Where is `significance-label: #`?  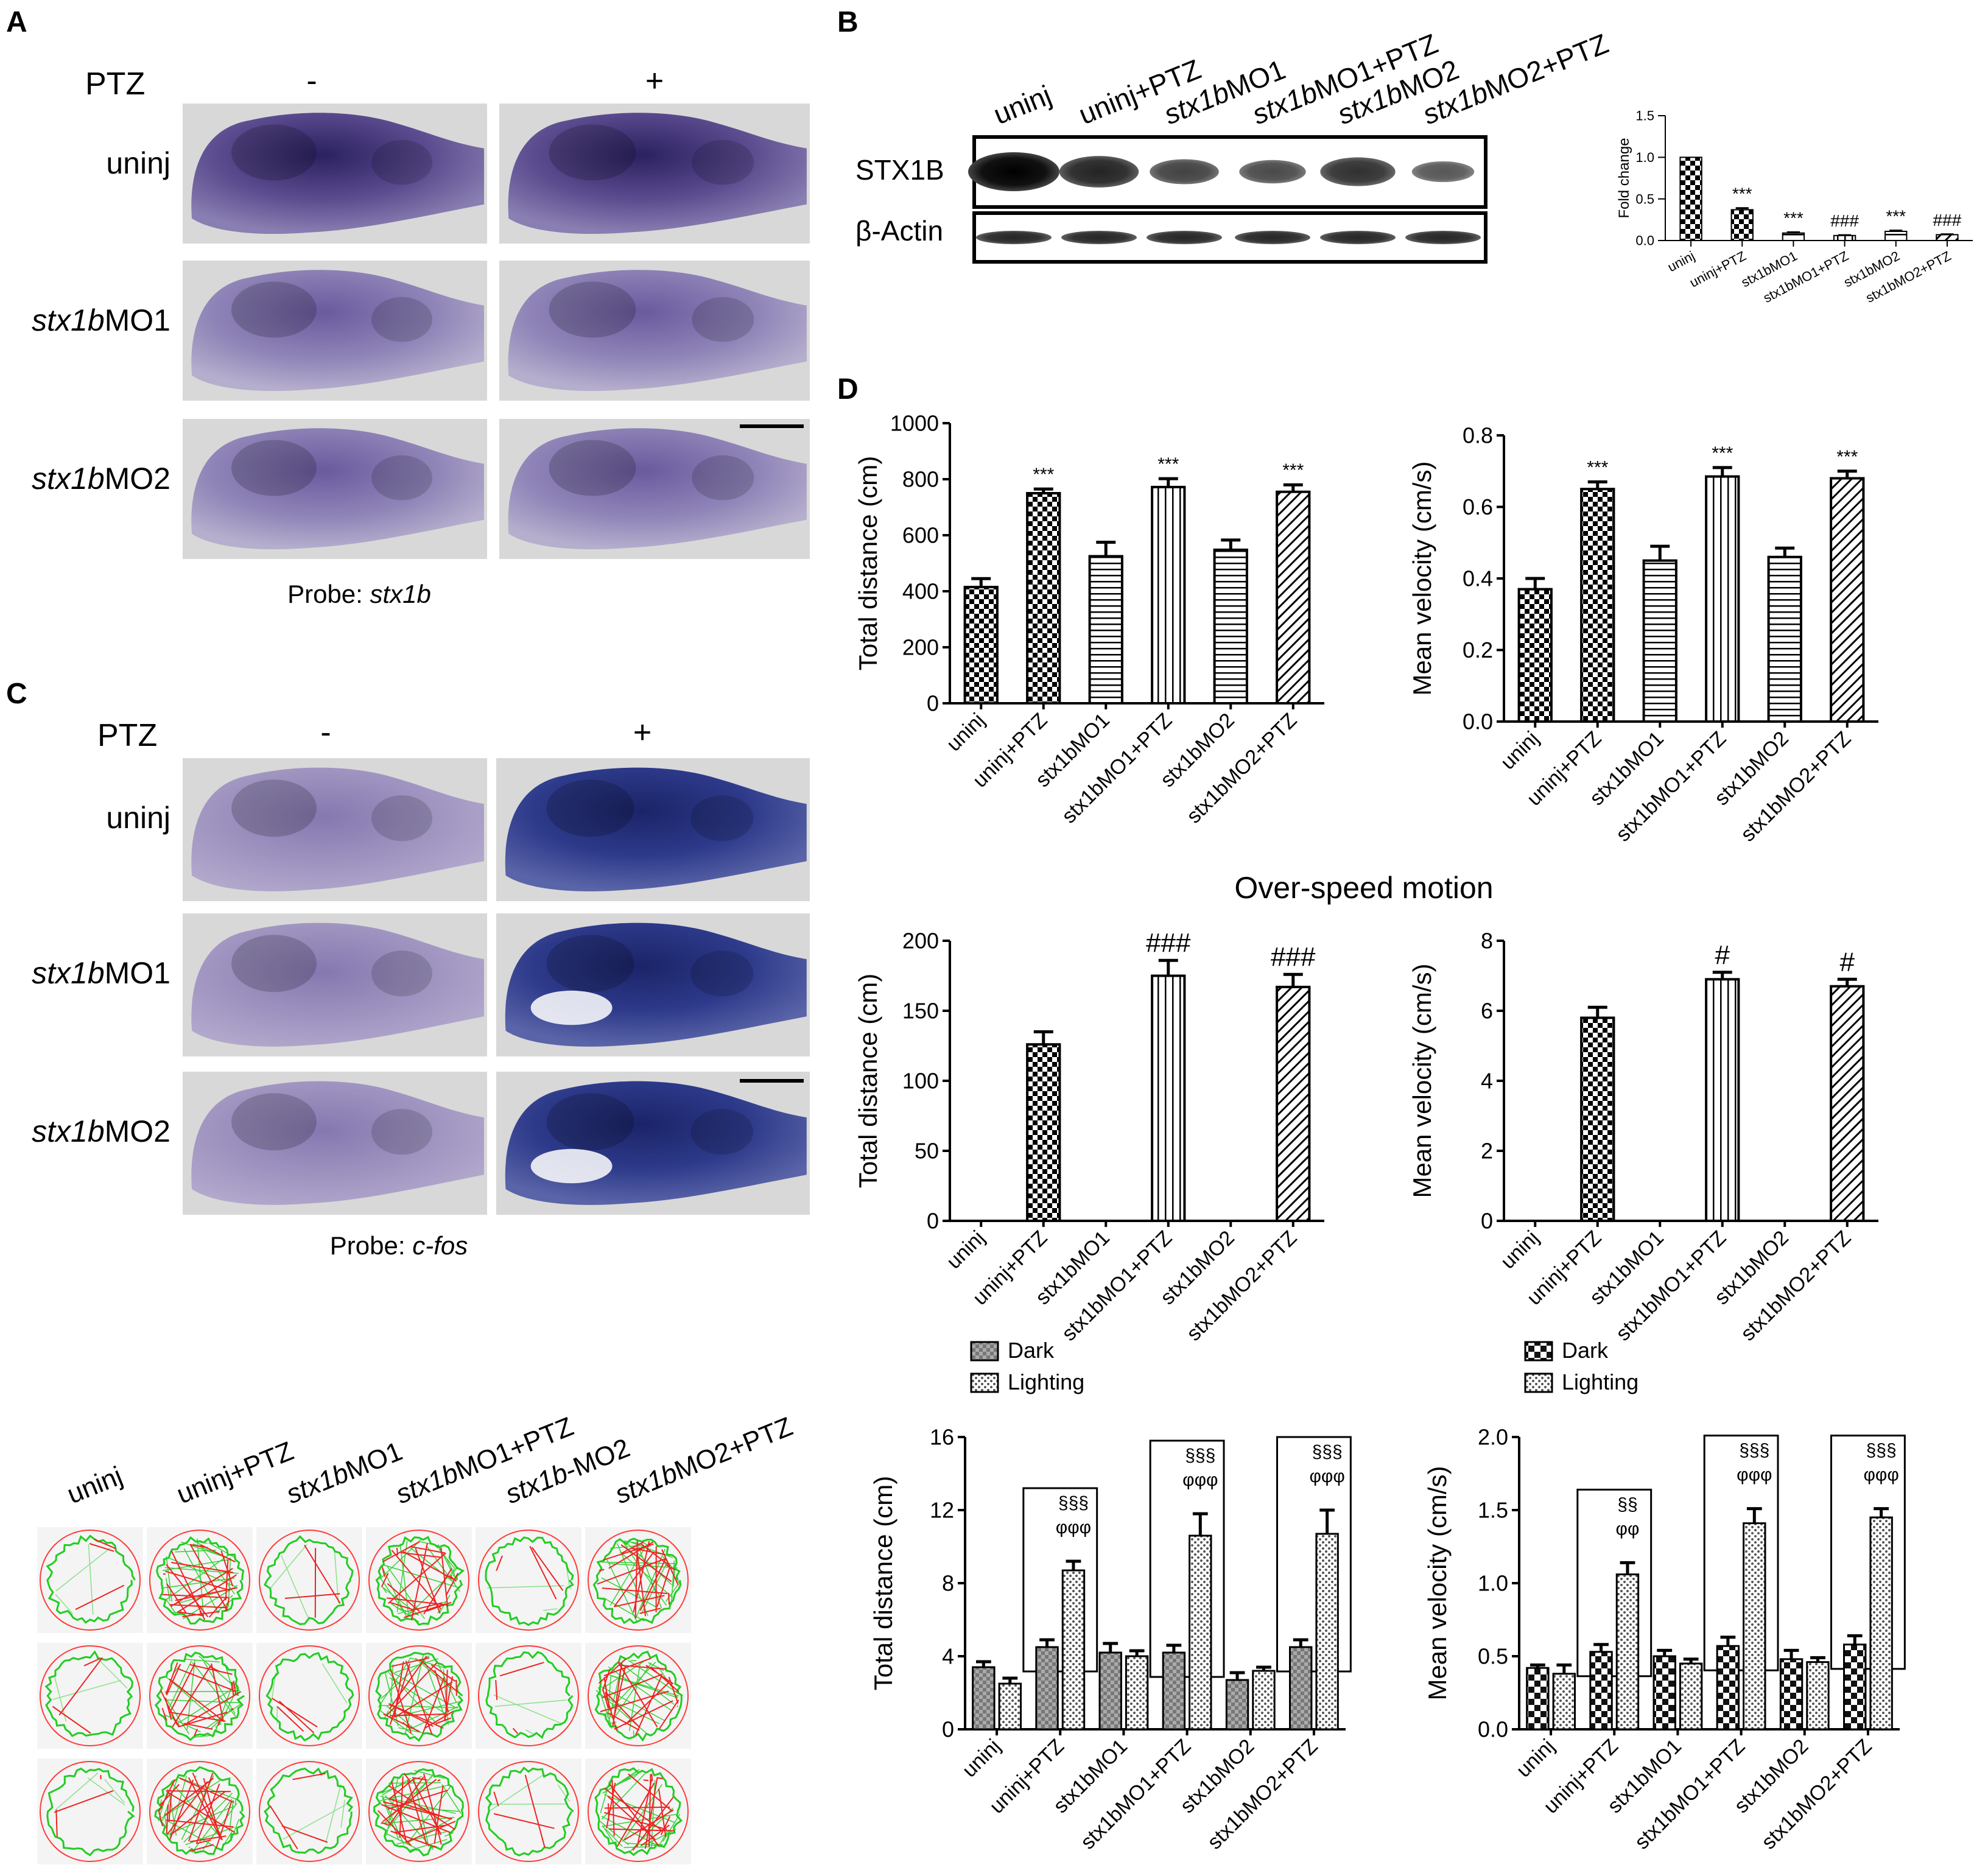 significance-label: # is located at coordinates (1847, 962).